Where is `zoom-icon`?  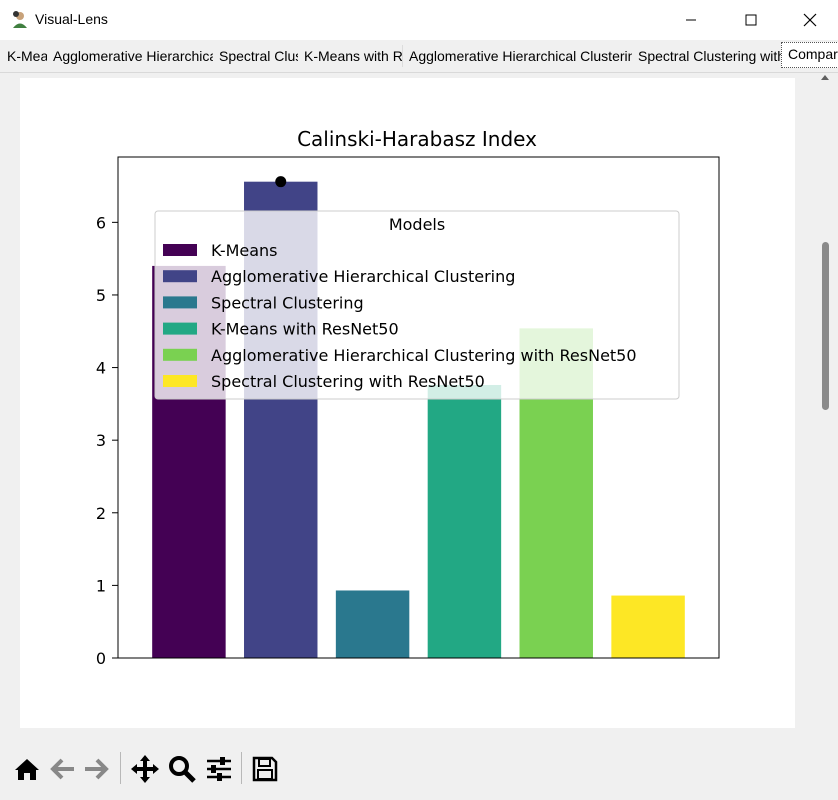 zoom-icon is located at coordinates (182, 769).